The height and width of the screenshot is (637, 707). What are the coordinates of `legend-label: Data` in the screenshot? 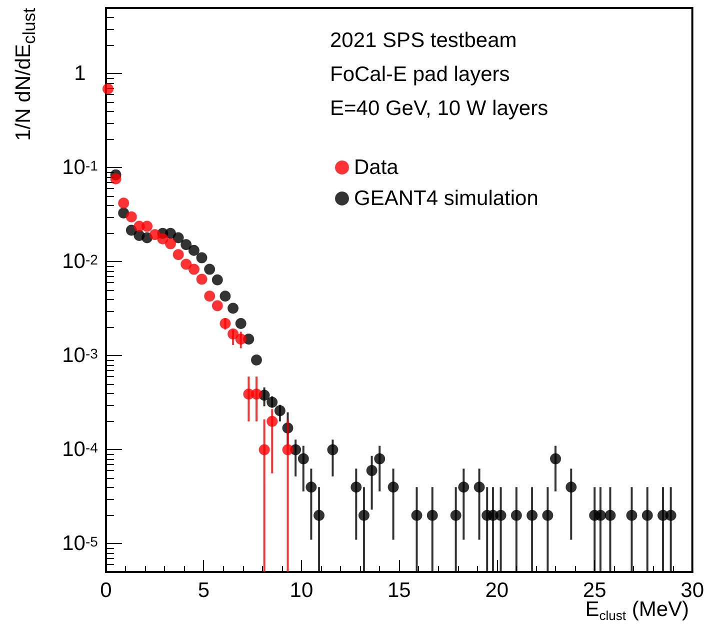 It's located at (376, 167).